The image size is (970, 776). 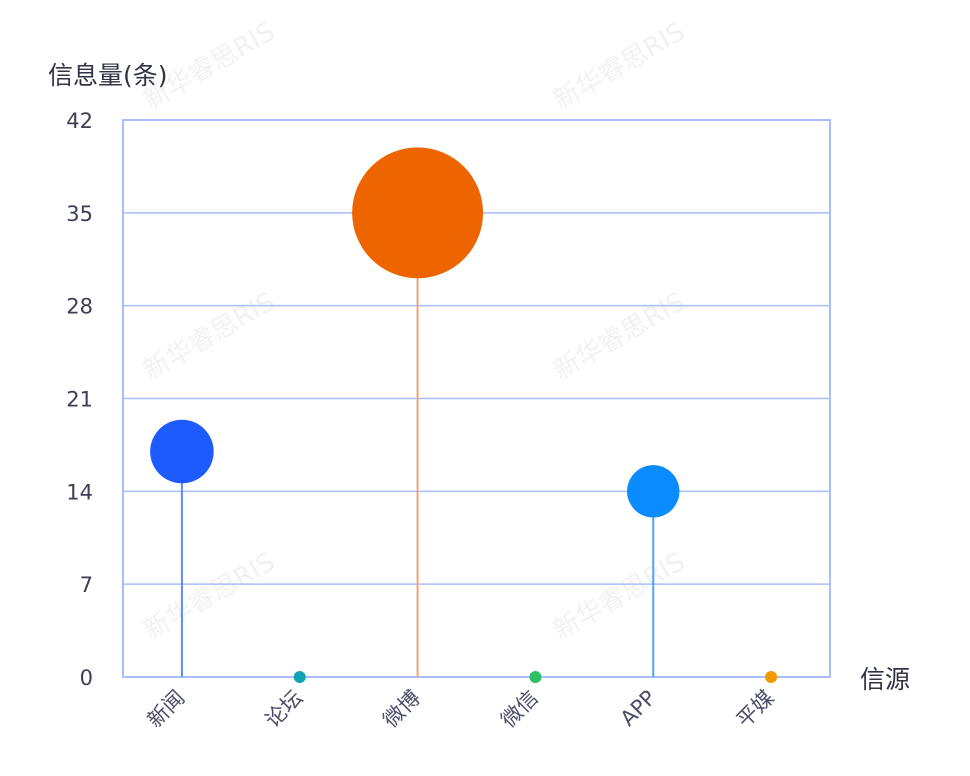 What do you see at coordinates (284, 709) in the screenshot?
I see `x-tick-label: 论坛` at bounding box center [284, 709].